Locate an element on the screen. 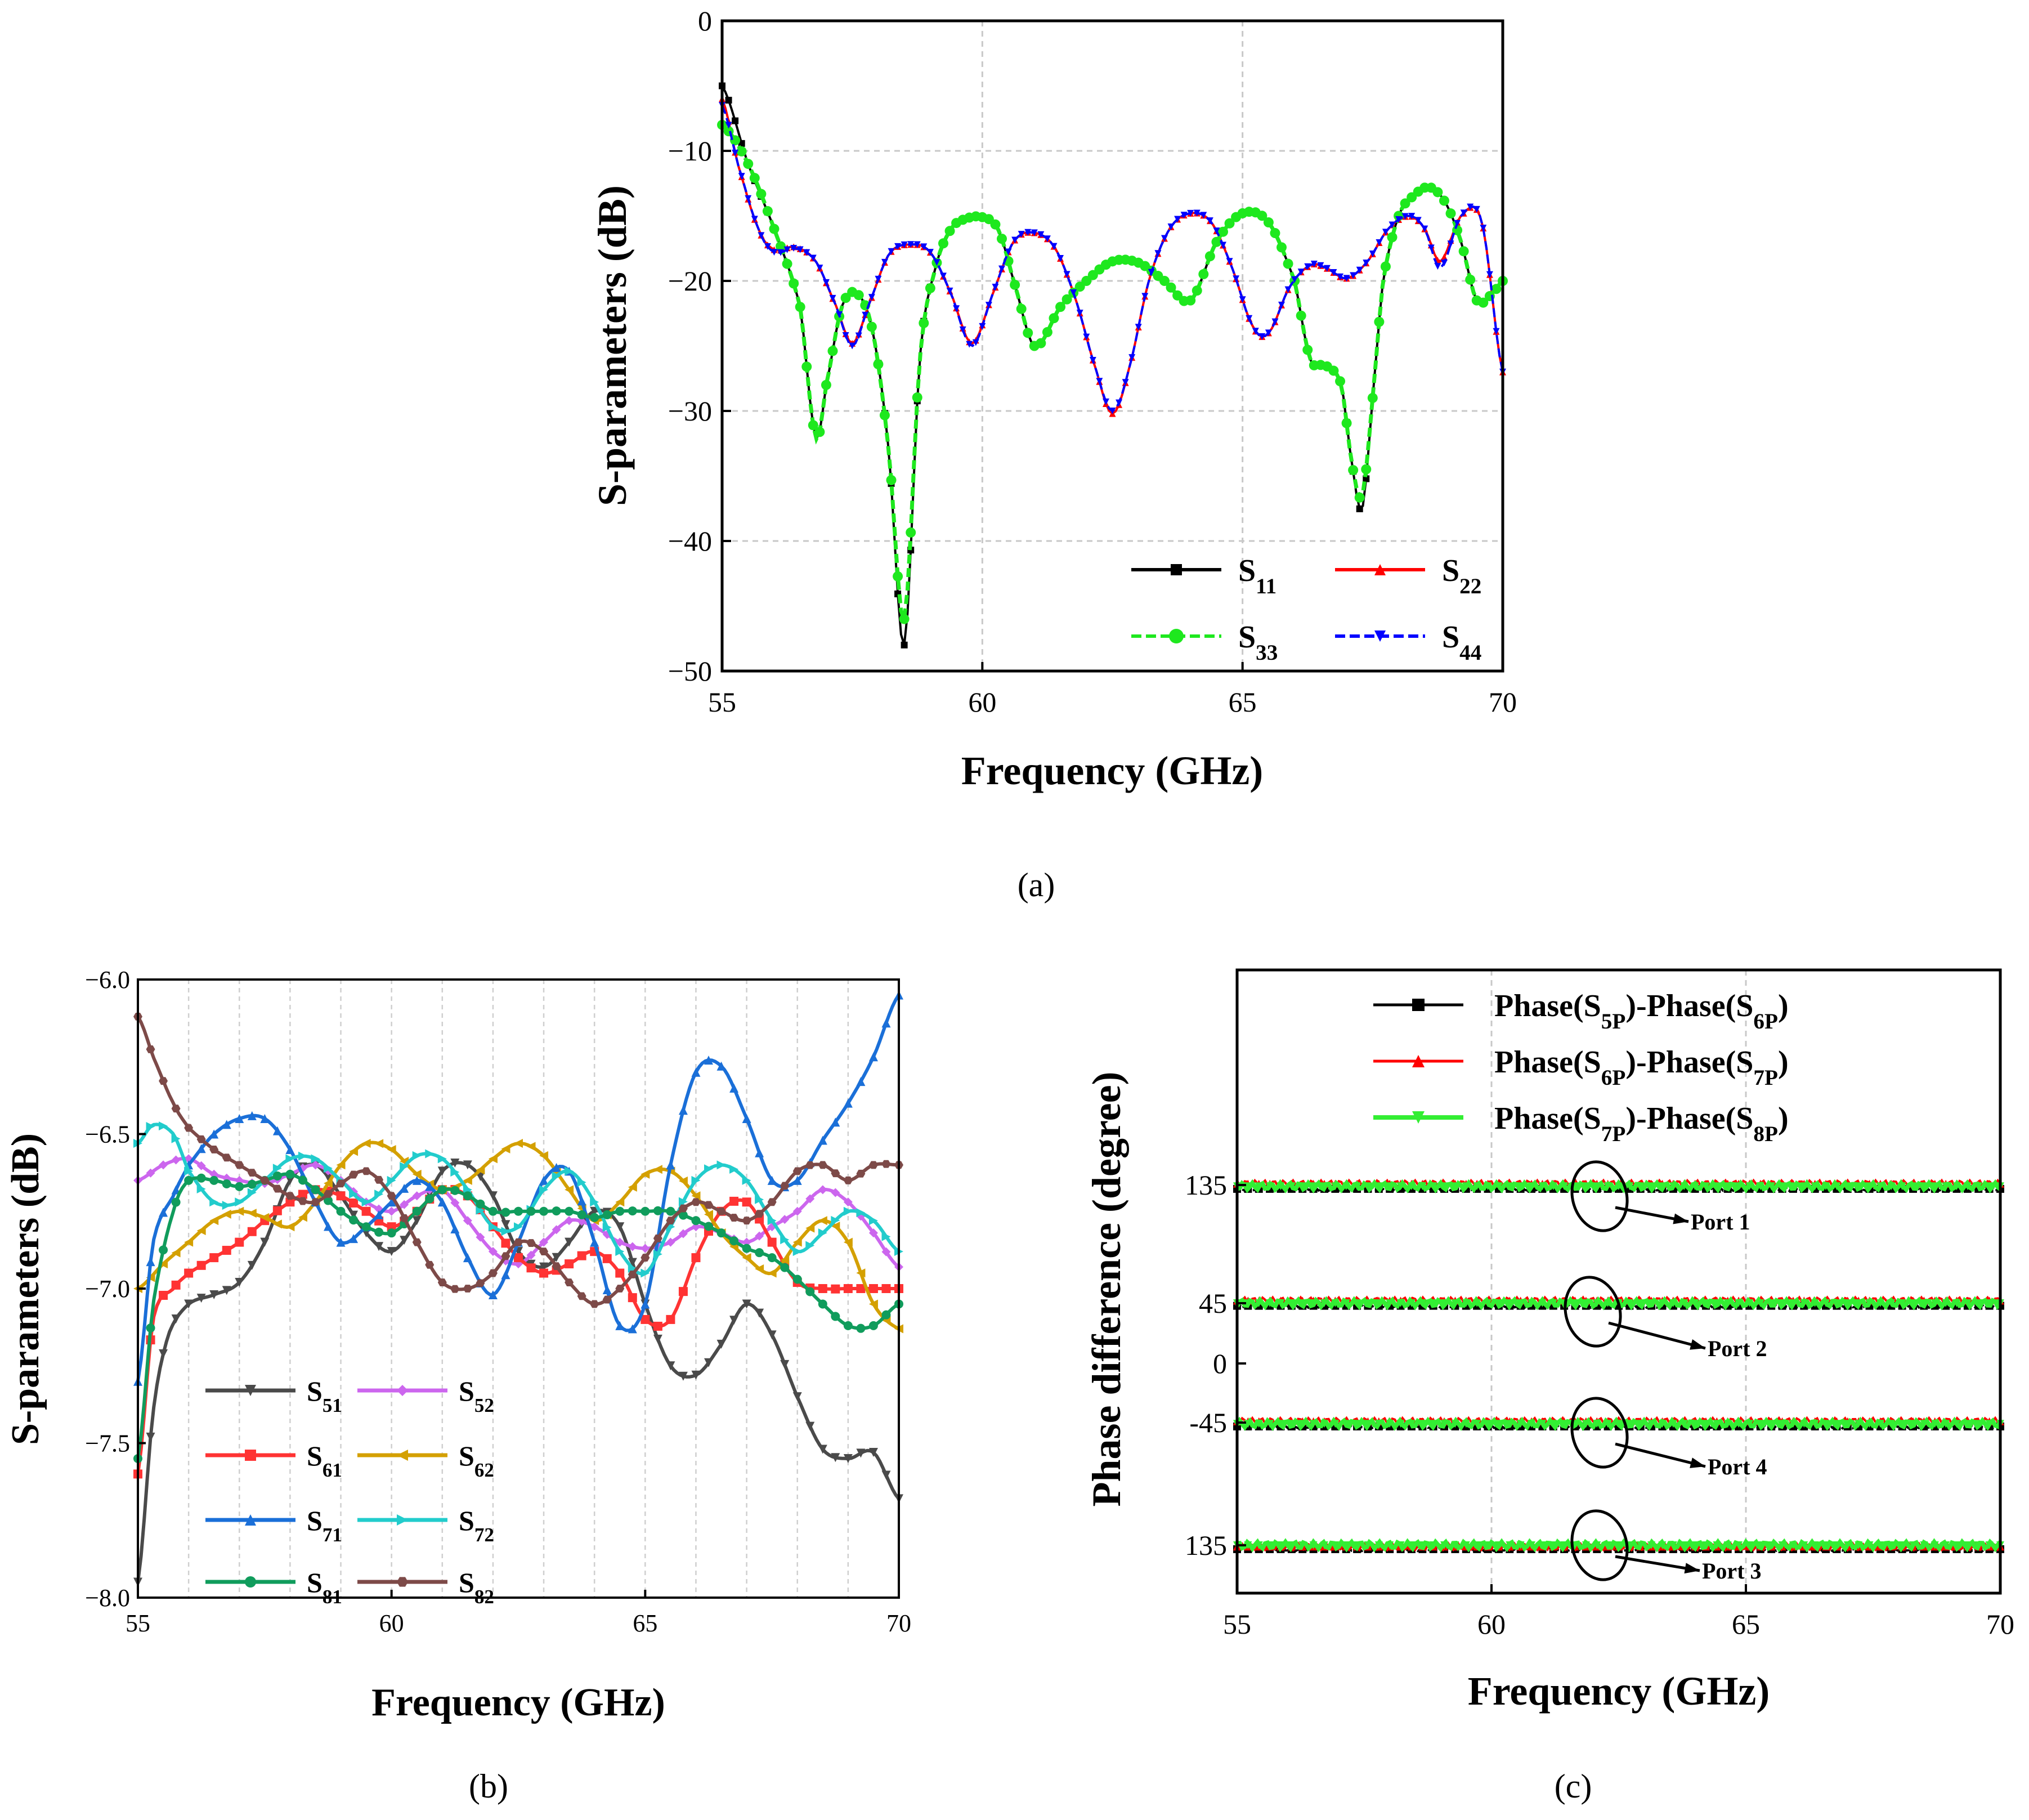 The height and width of the screenshot is (1820, 2029). legend-label: S61 is located at coordinates (324, 1460).